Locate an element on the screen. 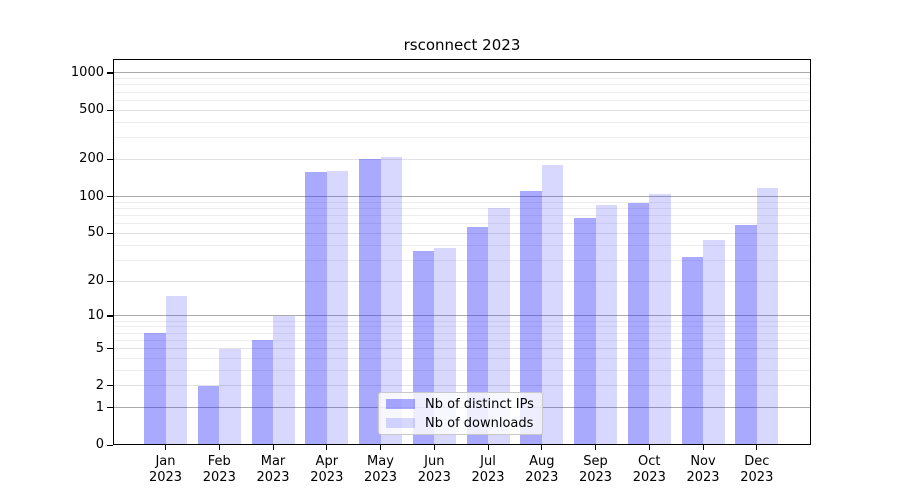  x-tick-month-apr: Apr is located at coordinates (327, 461).